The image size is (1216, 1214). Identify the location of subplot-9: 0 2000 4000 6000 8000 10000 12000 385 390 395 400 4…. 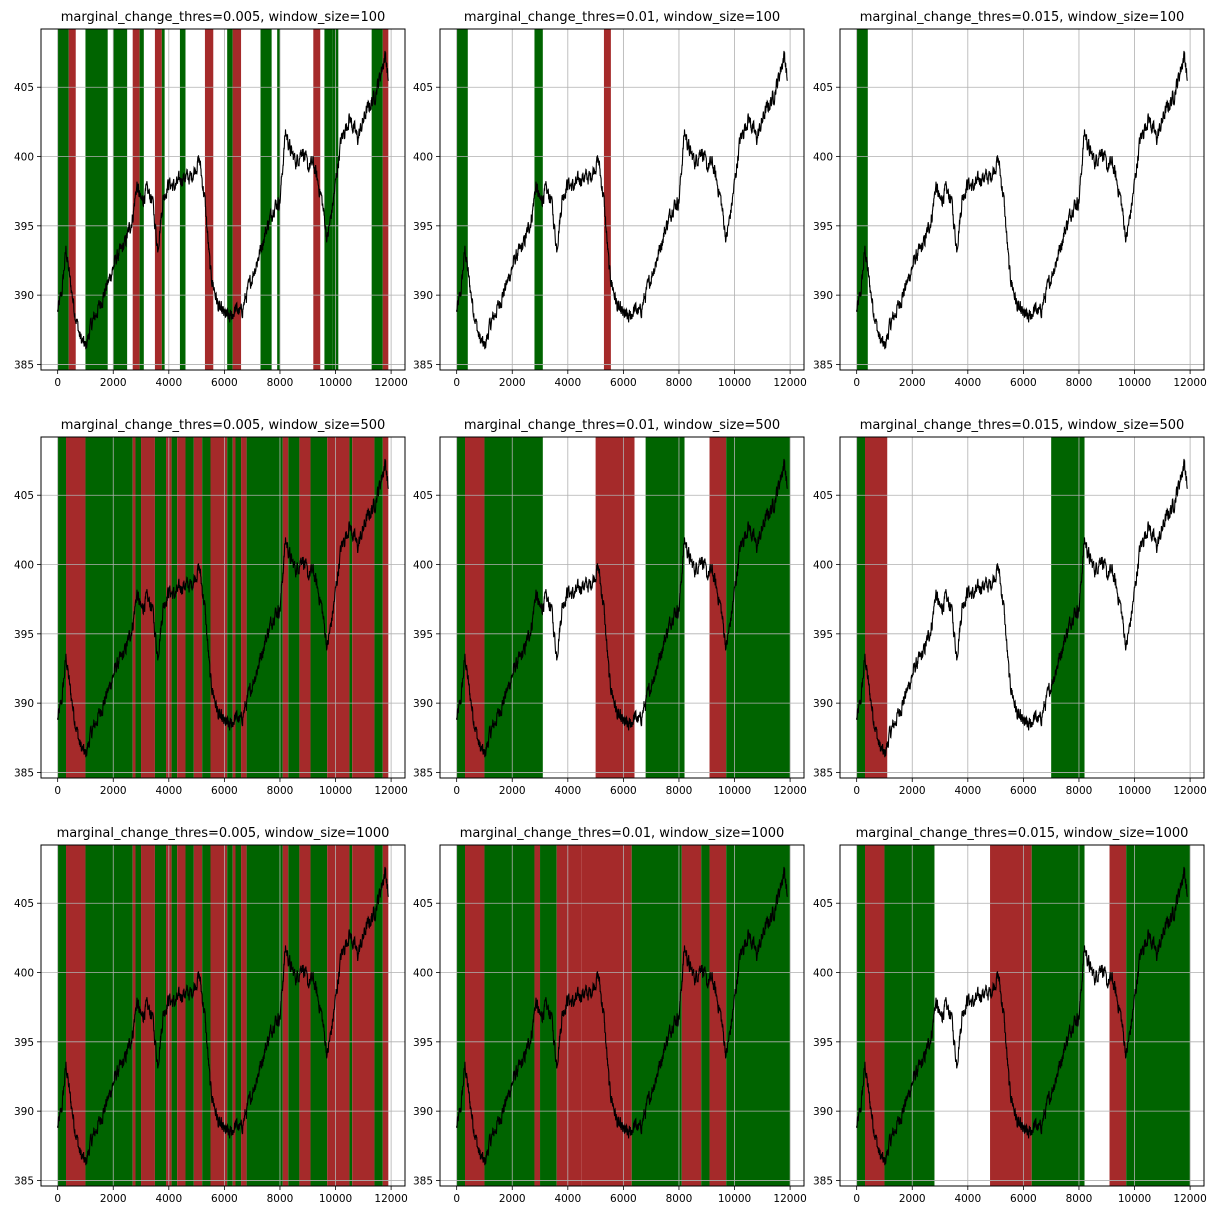
(1010, 1015).